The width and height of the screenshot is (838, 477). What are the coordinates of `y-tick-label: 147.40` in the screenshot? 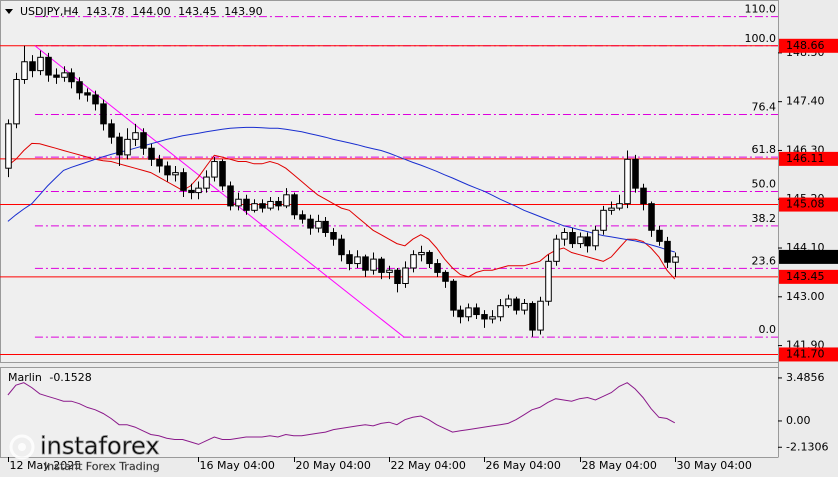 It's located at (805, 101).